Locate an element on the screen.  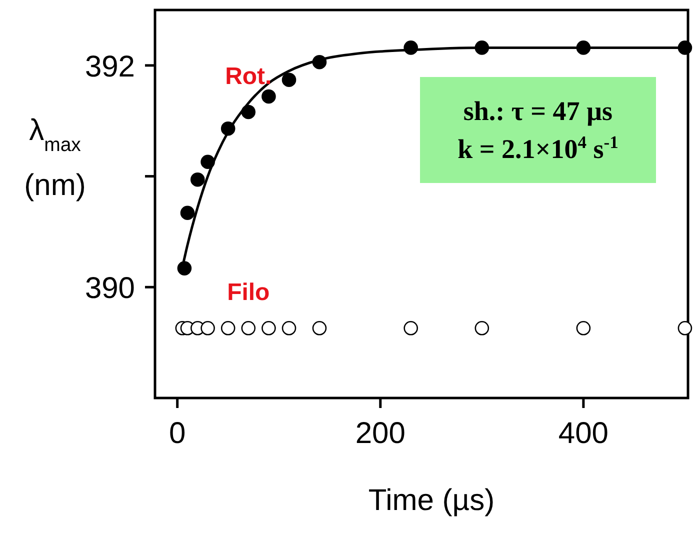
x-tick-label: 200 is located at coordinates (380, 433).